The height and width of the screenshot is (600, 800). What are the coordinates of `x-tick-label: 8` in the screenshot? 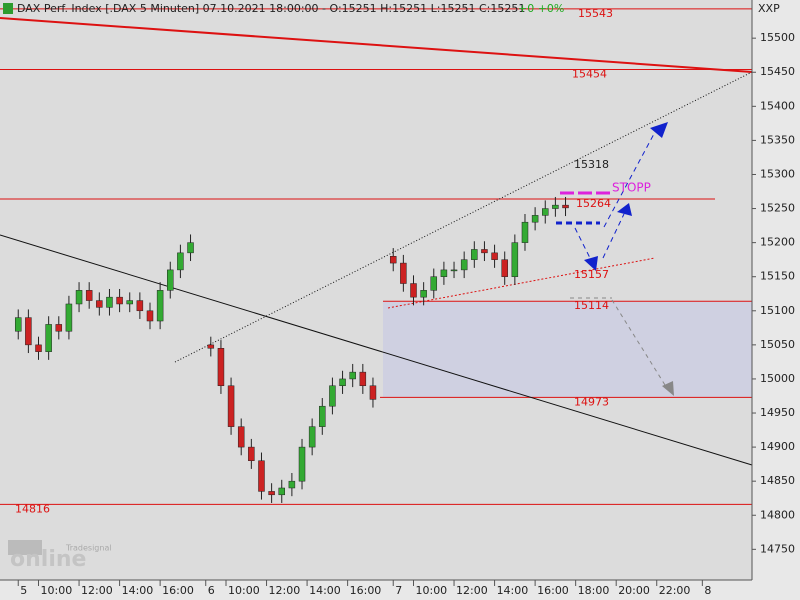 It's located at (707, 590).